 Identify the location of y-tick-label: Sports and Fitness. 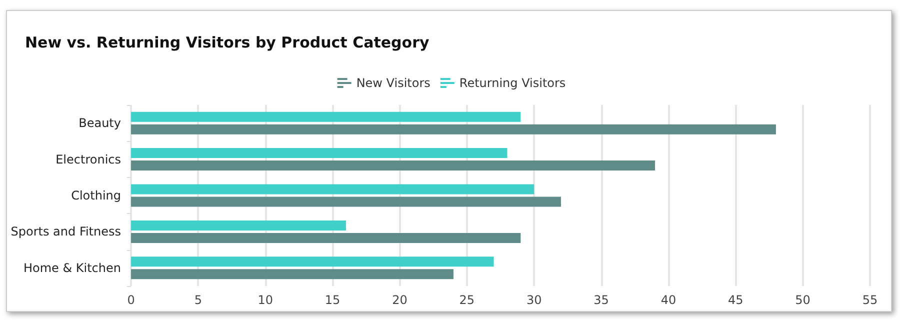
(65, 231).